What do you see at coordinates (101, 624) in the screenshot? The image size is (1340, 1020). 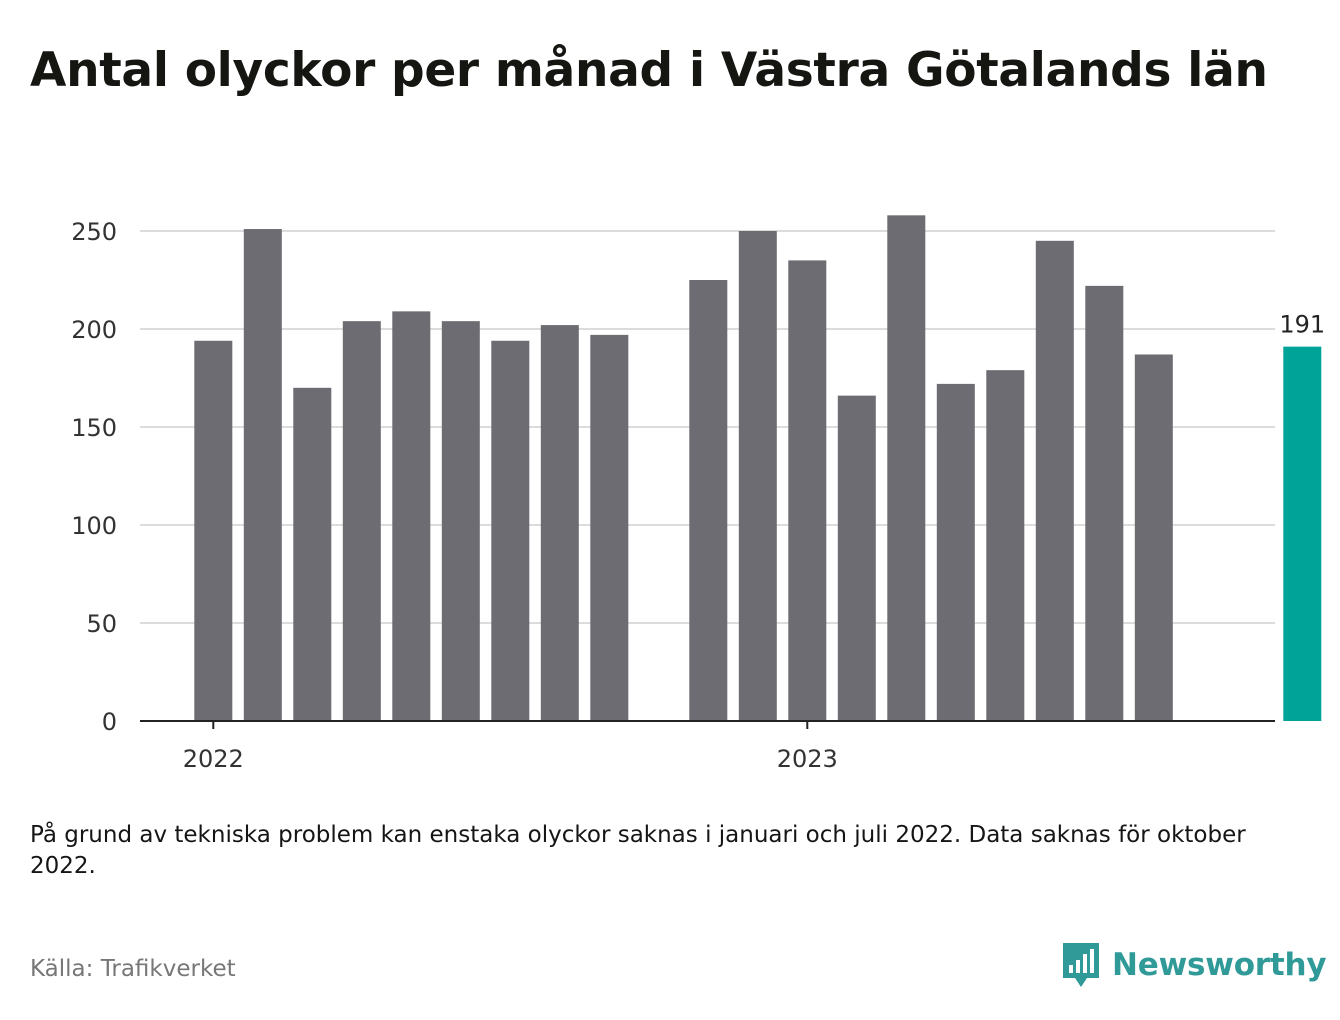 I see `y-tick-label: 50` at bounding box center [101, 624].